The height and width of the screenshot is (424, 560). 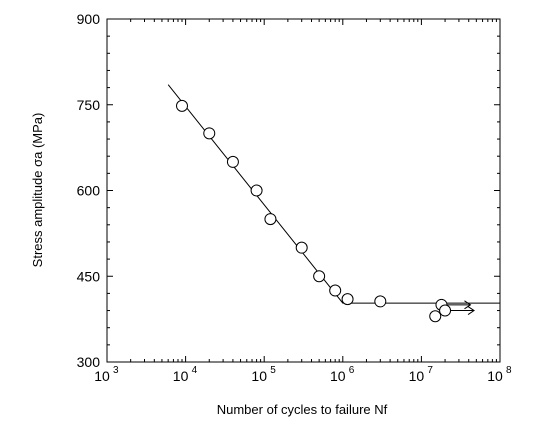 What do you see at coordinates (89, 105) in the screenshot?
I see `y-tick-label: 750` at bounding box center [89, 105].